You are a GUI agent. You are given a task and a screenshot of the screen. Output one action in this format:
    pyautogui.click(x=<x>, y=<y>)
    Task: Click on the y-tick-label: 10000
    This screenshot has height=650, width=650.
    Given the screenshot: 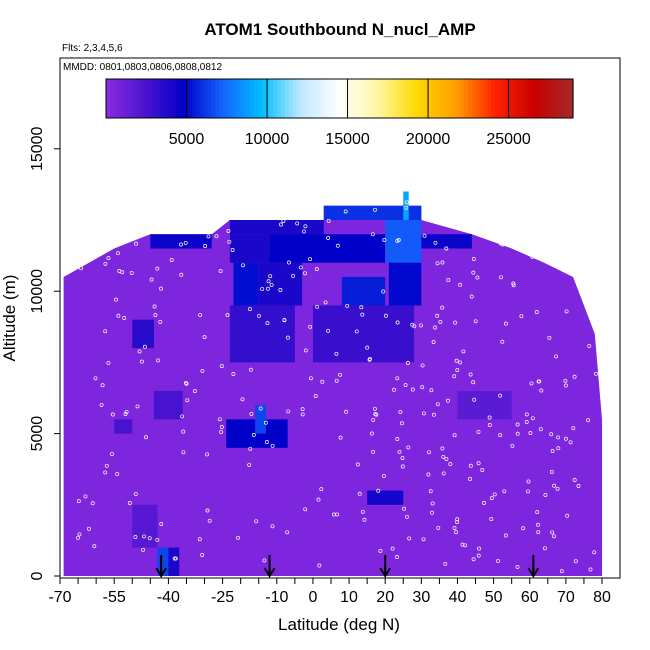 What is the action you would take?
    pyautogui.click(x=37, y=291)
    